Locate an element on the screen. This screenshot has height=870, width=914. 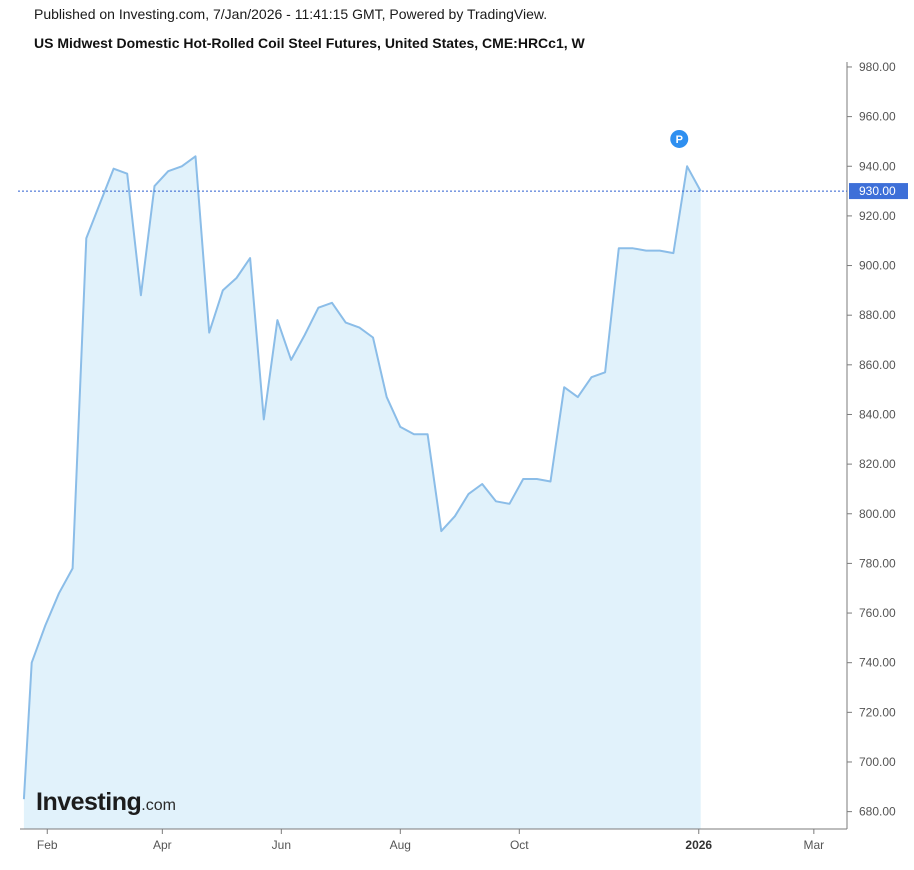
y-tick-label: 860.00 is located at coordinates (877, 365).